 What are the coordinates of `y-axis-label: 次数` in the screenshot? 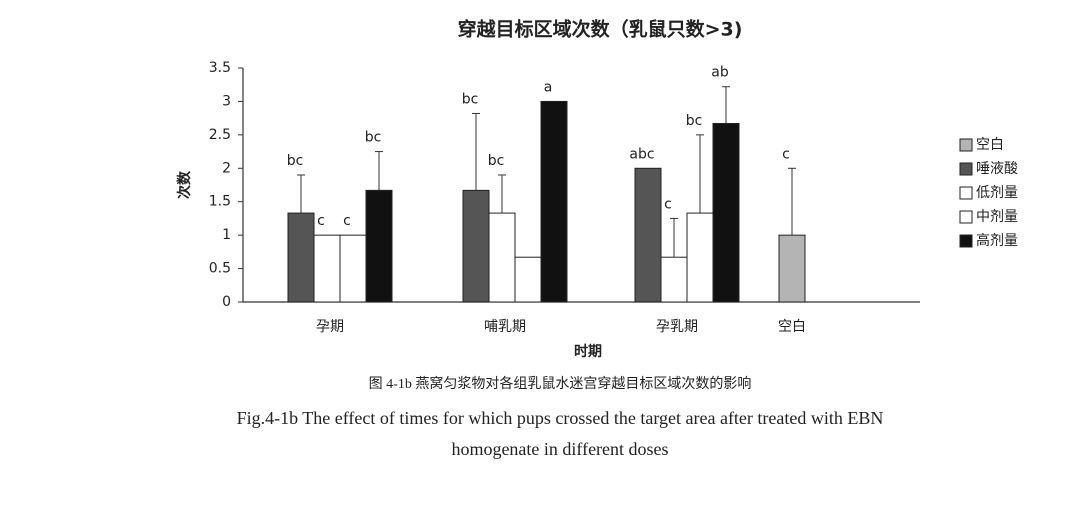 It's located at (184, 184).